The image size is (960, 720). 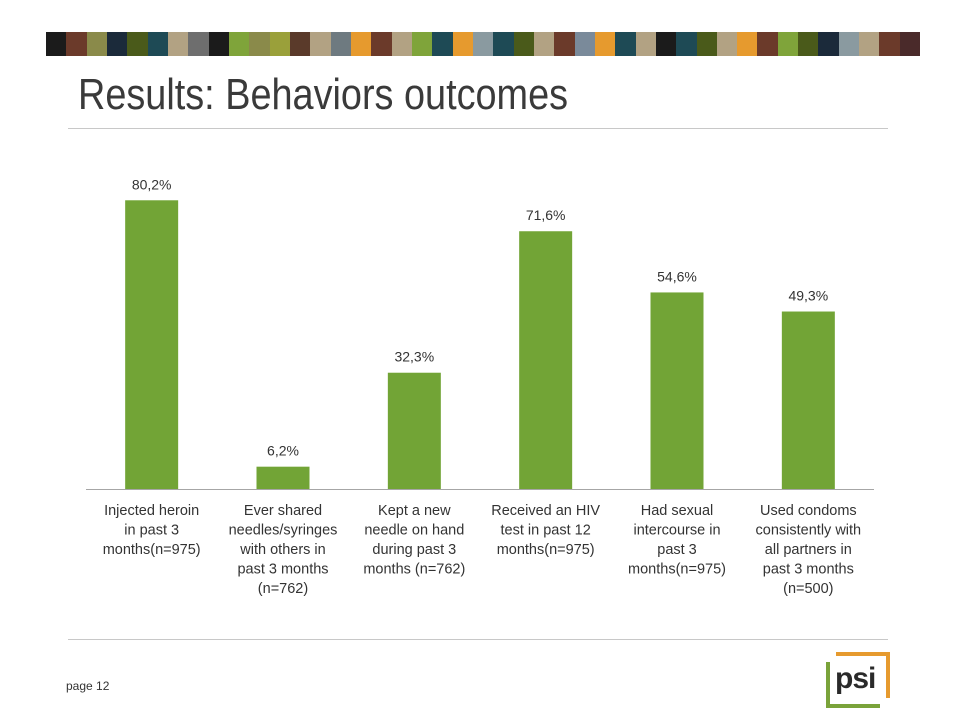 What do you see at coordinates (283, 511) in the screenshot?
I see `category-label-line: Ever shared` at bounding box center [283, 511].